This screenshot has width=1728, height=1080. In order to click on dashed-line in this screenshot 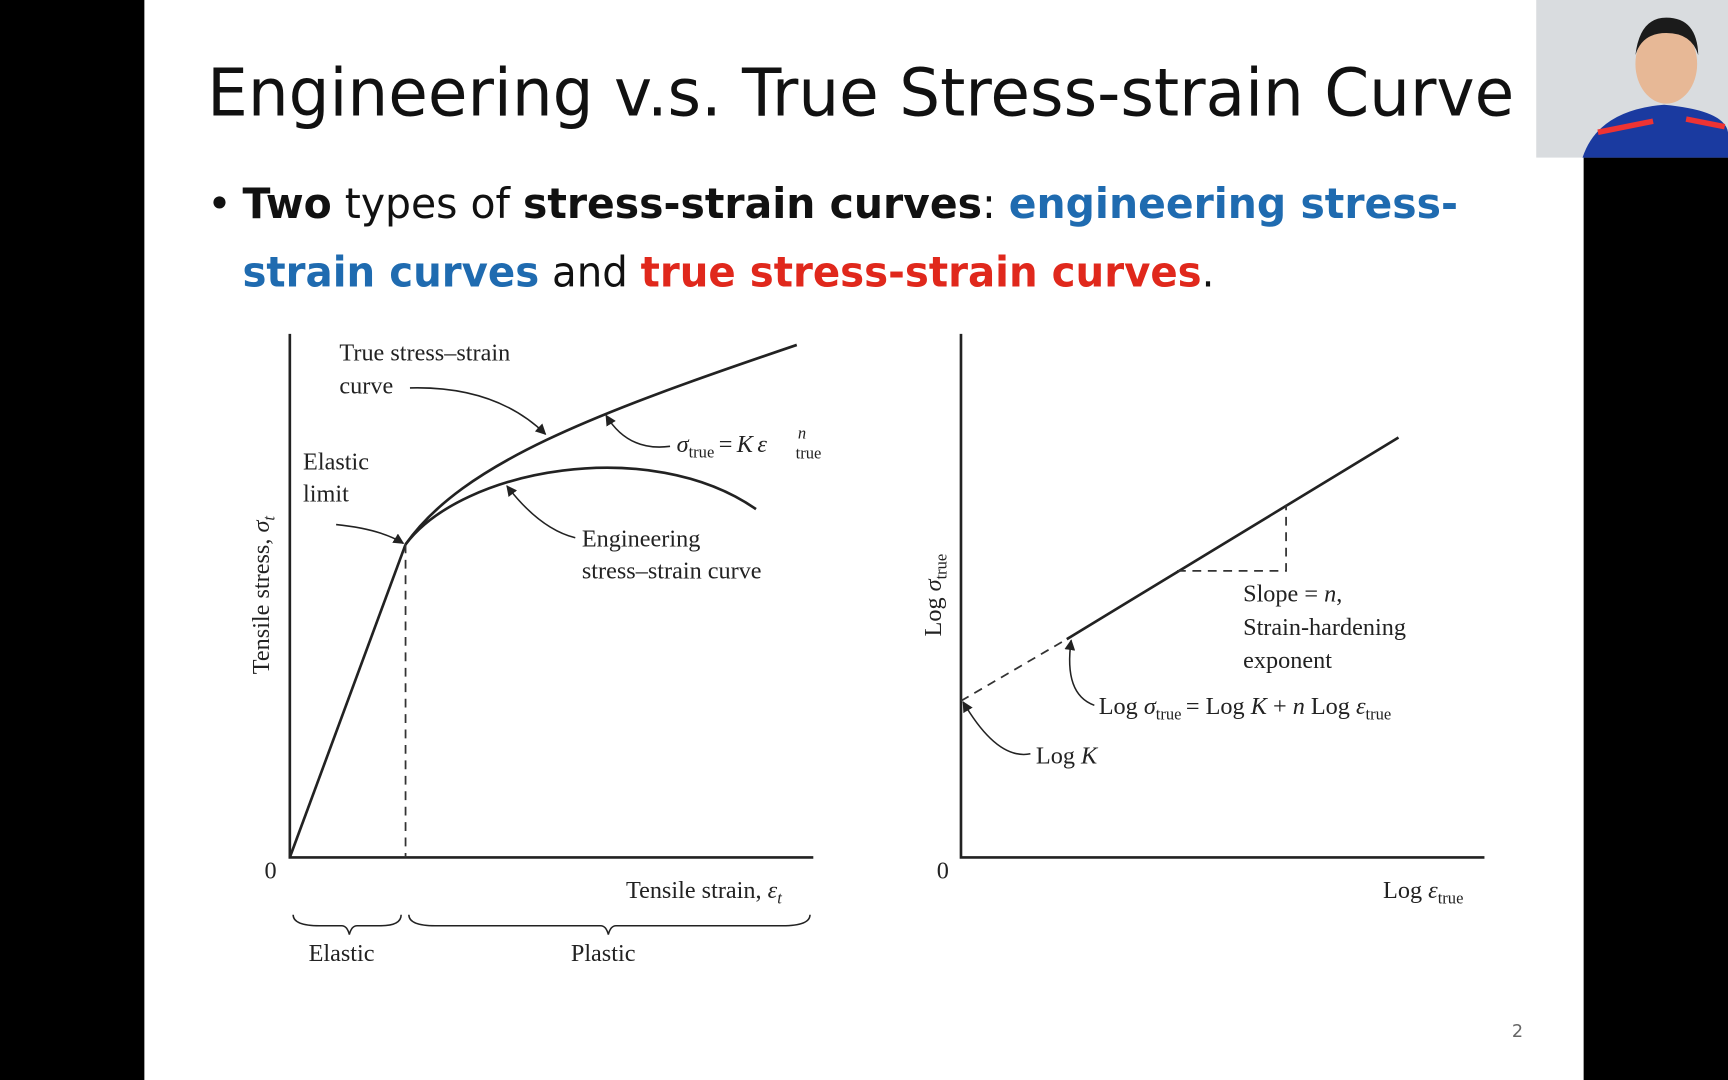, I will do `click(1014, 670)`.